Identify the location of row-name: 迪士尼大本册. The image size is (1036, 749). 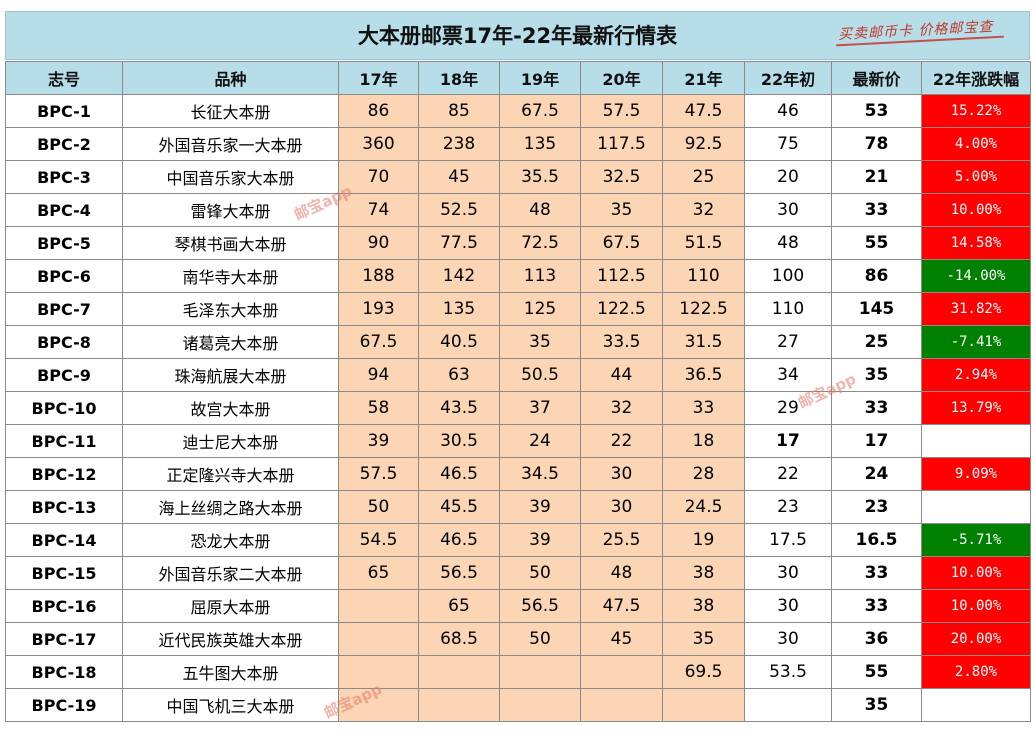
(230, 441).